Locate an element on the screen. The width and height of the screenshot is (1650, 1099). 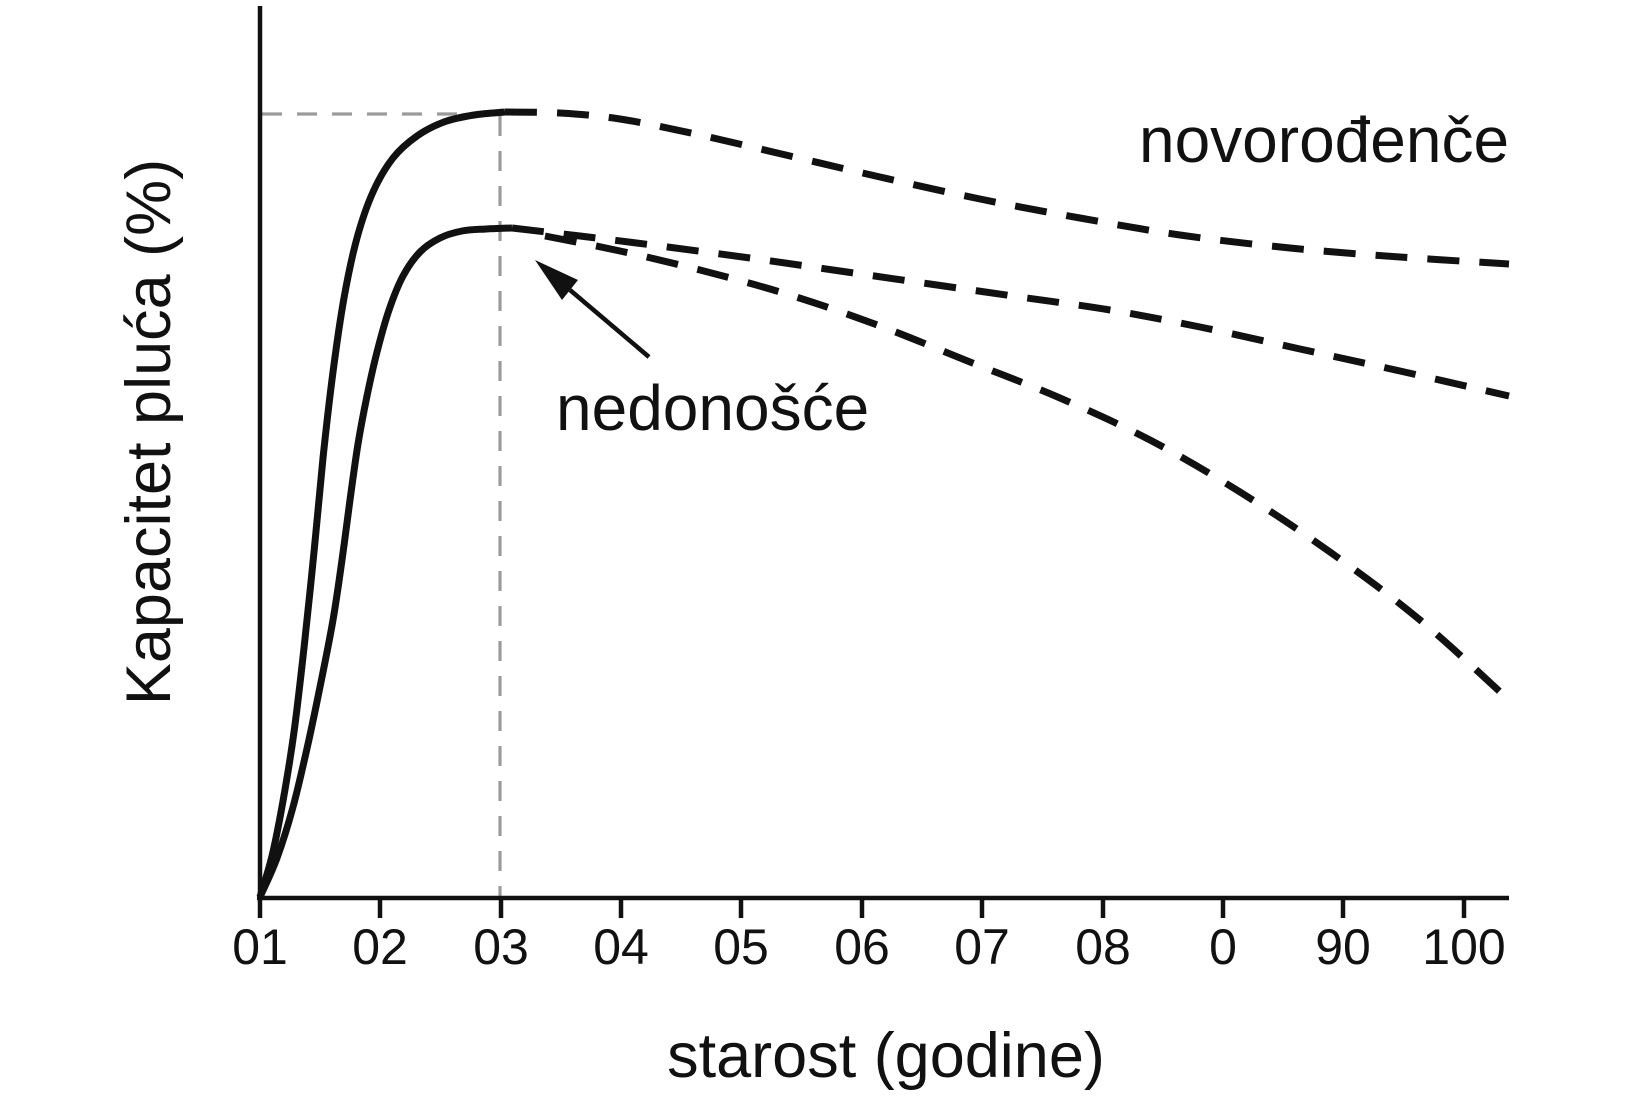
curve-newborn-dashed is located at coordinates (1007, 188).